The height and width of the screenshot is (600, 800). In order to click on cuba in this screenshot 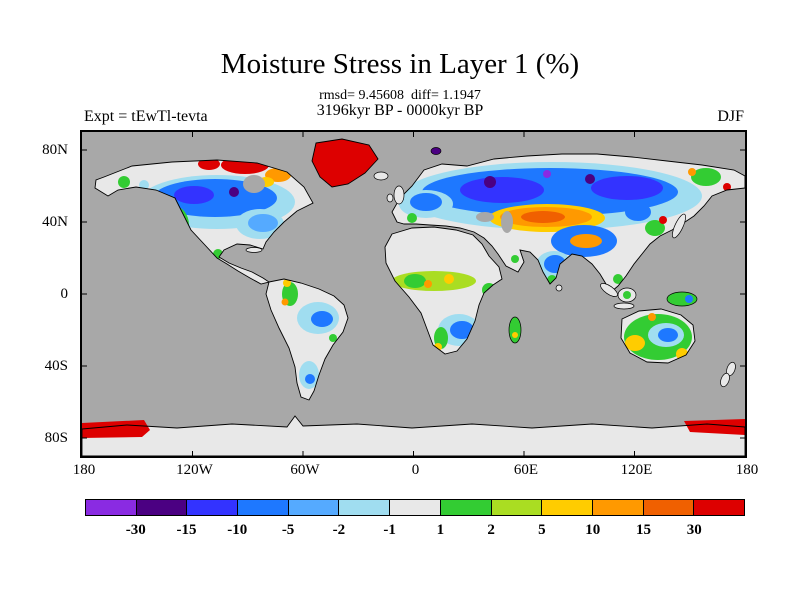, I will do `click(254, 250)`.